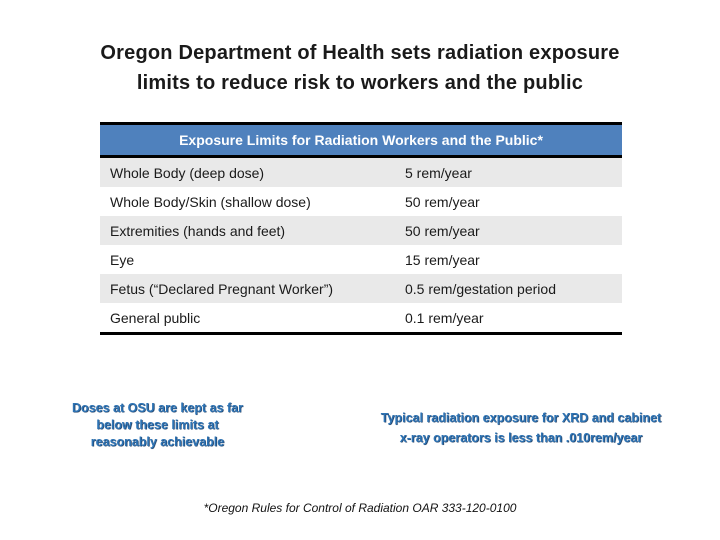  I want to click on row-label: Eye, so click(122, 259).